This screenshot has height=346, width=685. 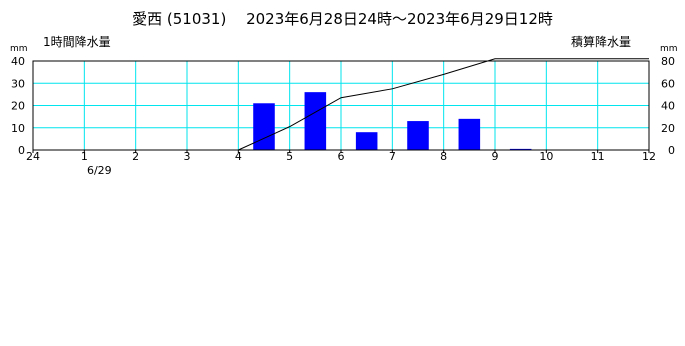 I want to click on x-tick-label: 9, so click(x=495, y=156).